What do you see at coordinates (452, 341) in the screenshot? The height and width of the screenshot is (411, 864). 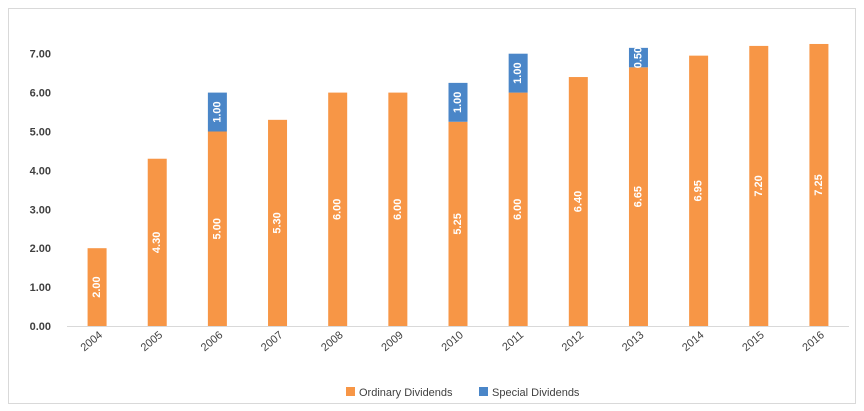 I see `x-tick-label-2010: 2010` at bounding box center [452, 341].